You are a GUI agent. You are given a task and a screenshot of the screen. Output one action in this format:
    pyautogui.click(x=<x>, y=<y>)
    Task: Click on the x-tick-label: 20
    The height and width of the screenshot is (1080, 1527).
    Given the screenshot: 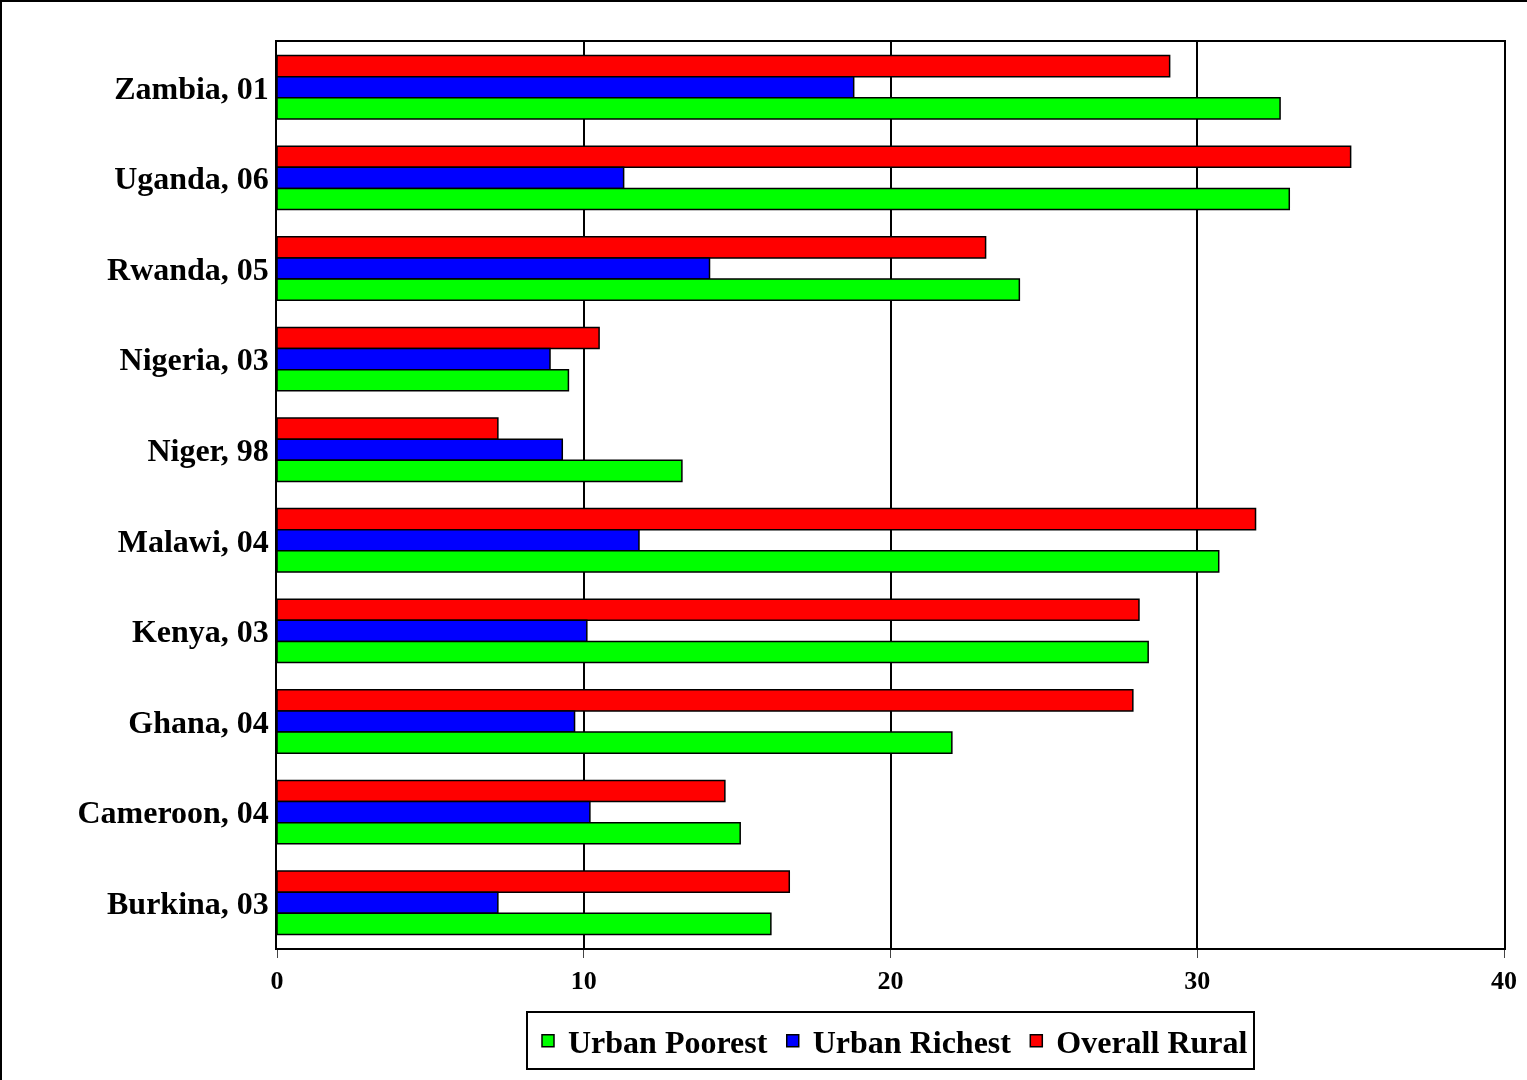 What is the action you would take?
    pyautogui.click(x=890, y=980)
    